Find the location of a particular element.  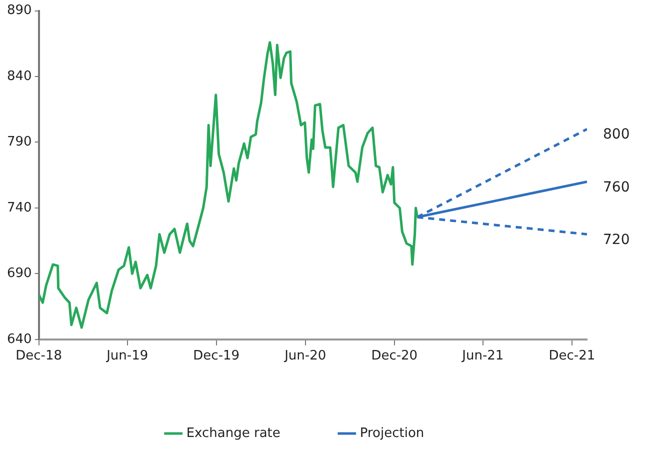

x-tick-label: Jun-20 is located at coordinates (305, 356).